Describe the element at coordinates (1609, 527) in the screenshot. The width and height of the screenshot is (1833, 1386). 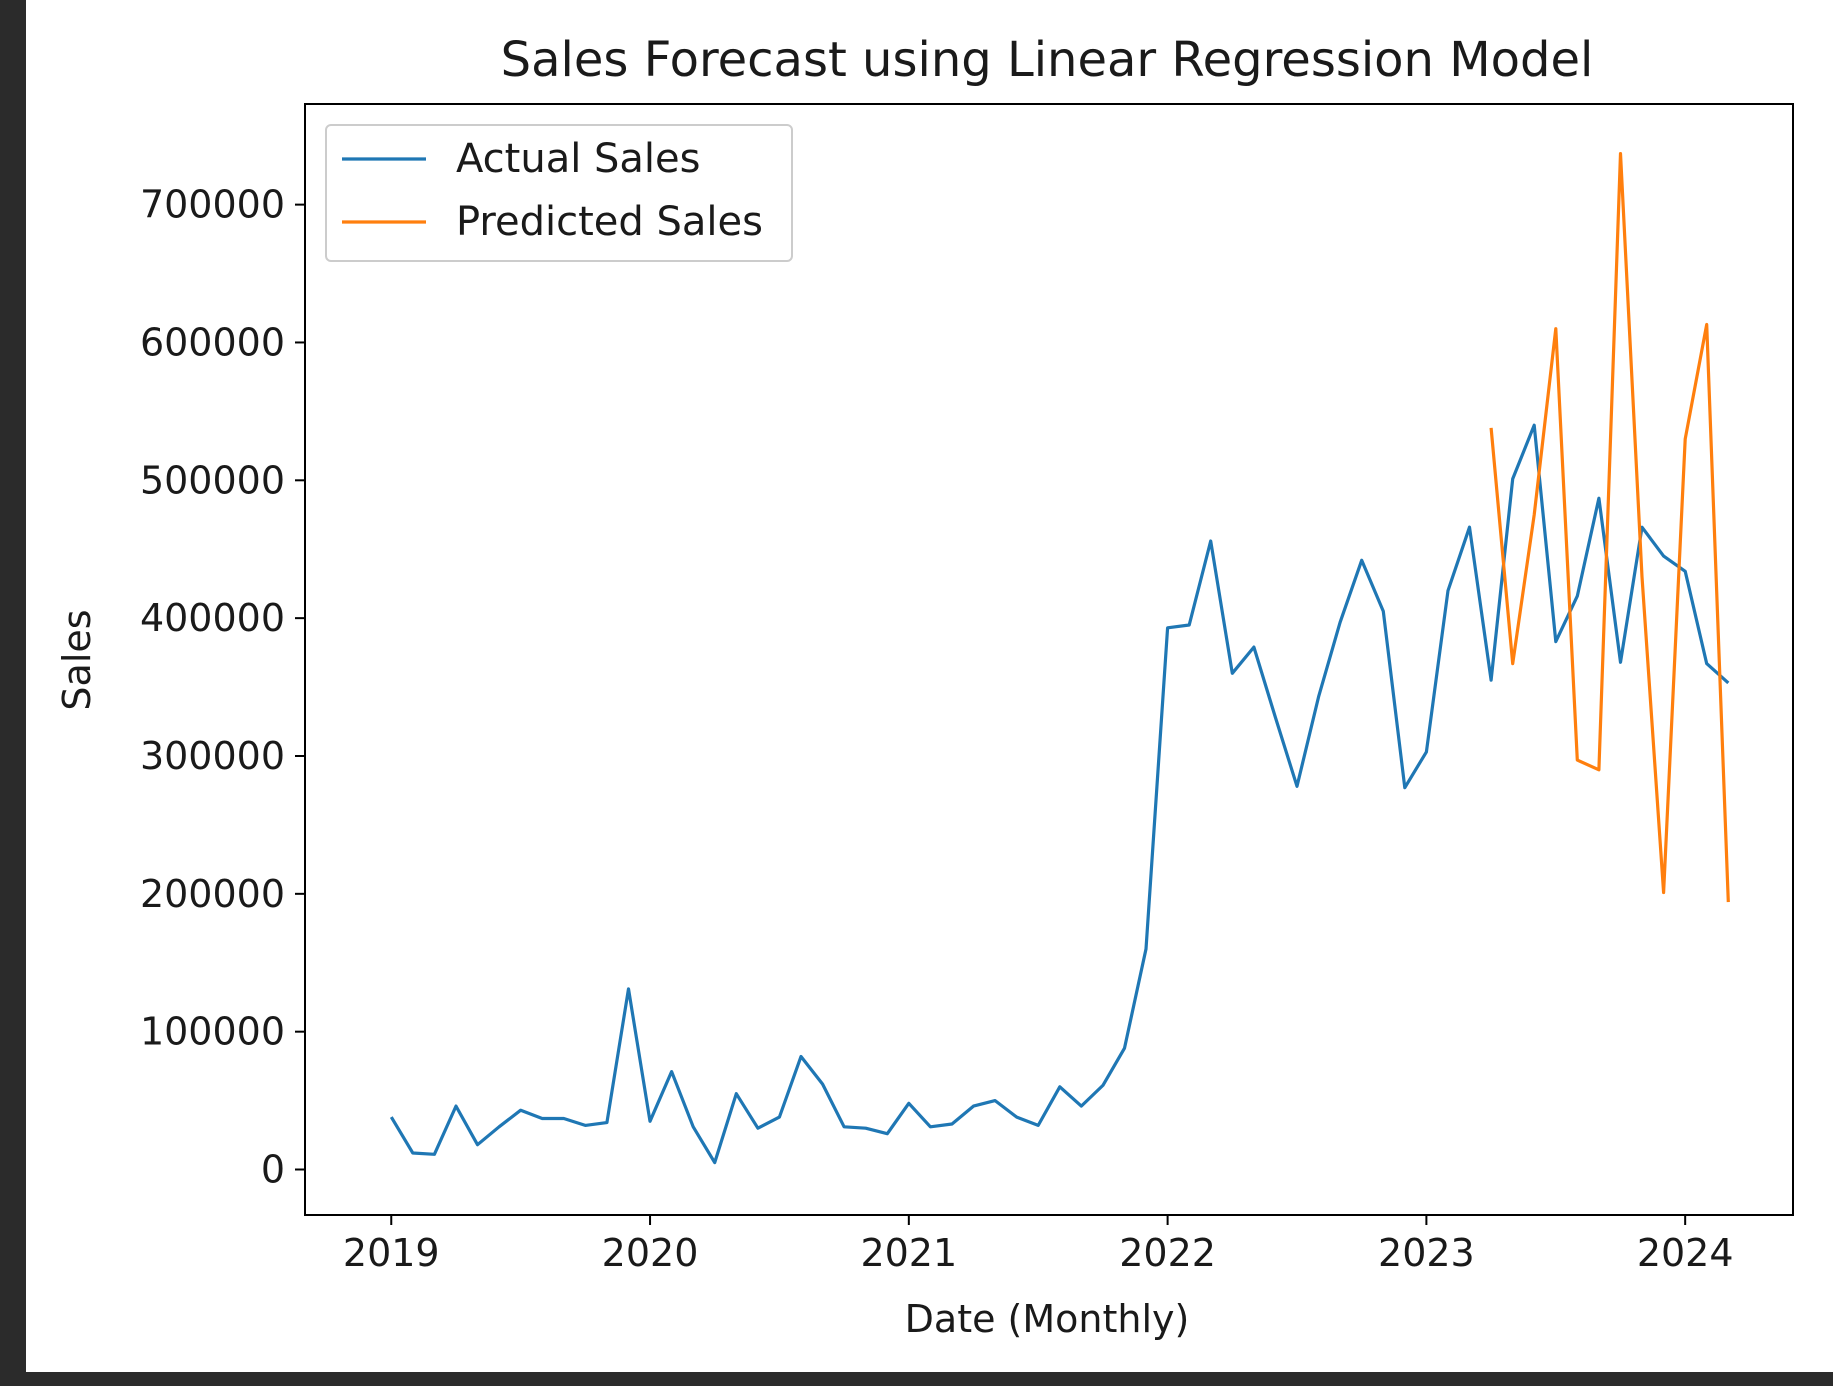
I see `series-line-predicted-sales` at that location.